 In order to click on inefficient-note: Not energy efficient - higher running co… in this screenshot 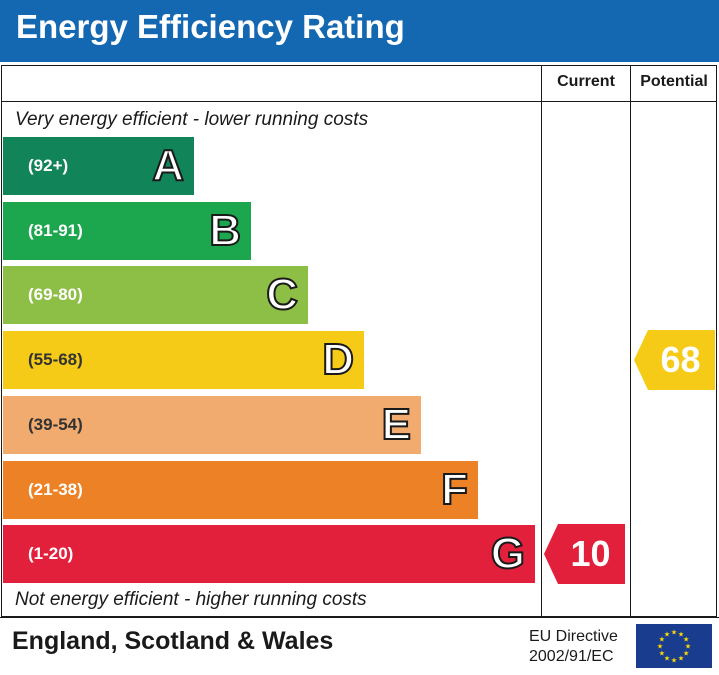, I will do `click(191, 599)`.